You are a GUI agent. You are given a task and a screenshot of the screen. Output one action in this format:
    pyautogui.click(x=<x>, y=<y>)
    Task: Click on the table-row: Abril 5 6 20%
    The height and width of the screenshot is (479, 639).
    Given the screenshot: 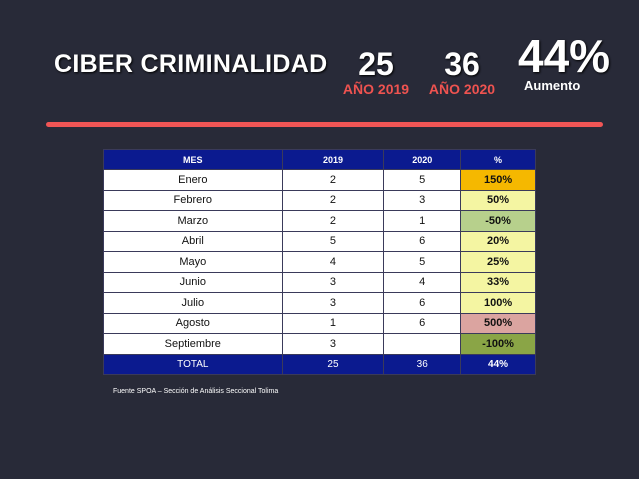 What is the action you would take?
    pyautogui.click(x=319, y=241)
    